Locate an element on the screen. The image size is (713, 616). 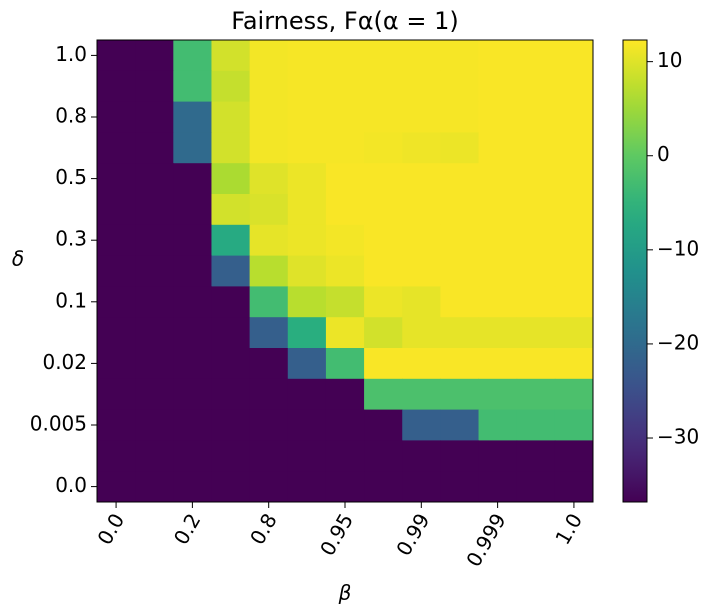
colorbar-tick-label: 10 is located at coordinates (669, 60).